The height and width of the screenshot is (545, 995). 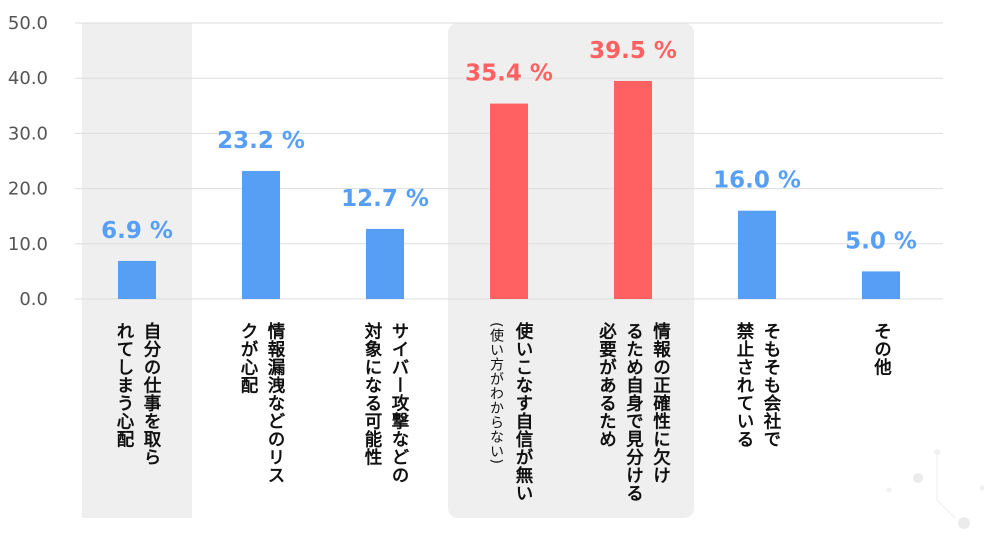 I want to click on y-tick-label: 30.0, so click(x=28, y=133).